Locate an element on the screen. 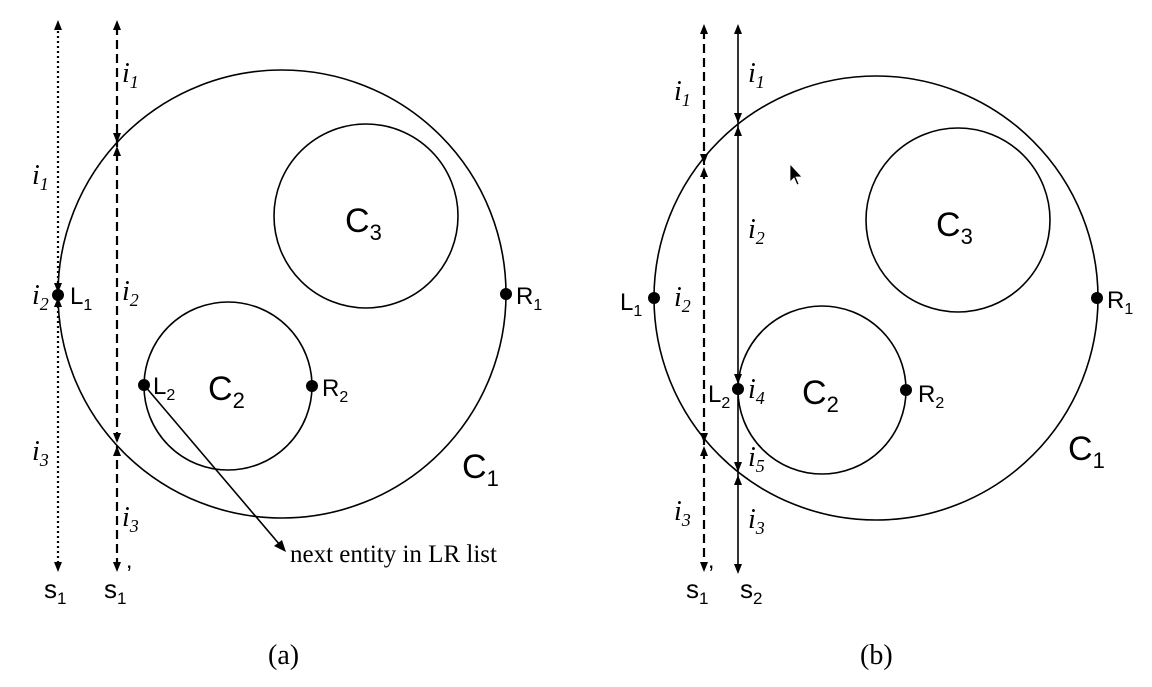 The height and width of the screenshot is (687, 1152). ray-s1p-a-arrow-i3a is located at coordinates (117, 438).